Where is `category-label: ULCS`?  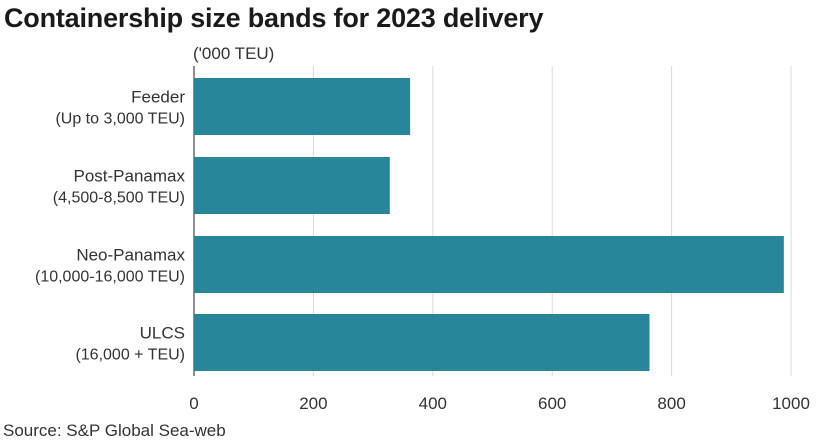 category-label: ULCS is located at coordinates (162, 333).